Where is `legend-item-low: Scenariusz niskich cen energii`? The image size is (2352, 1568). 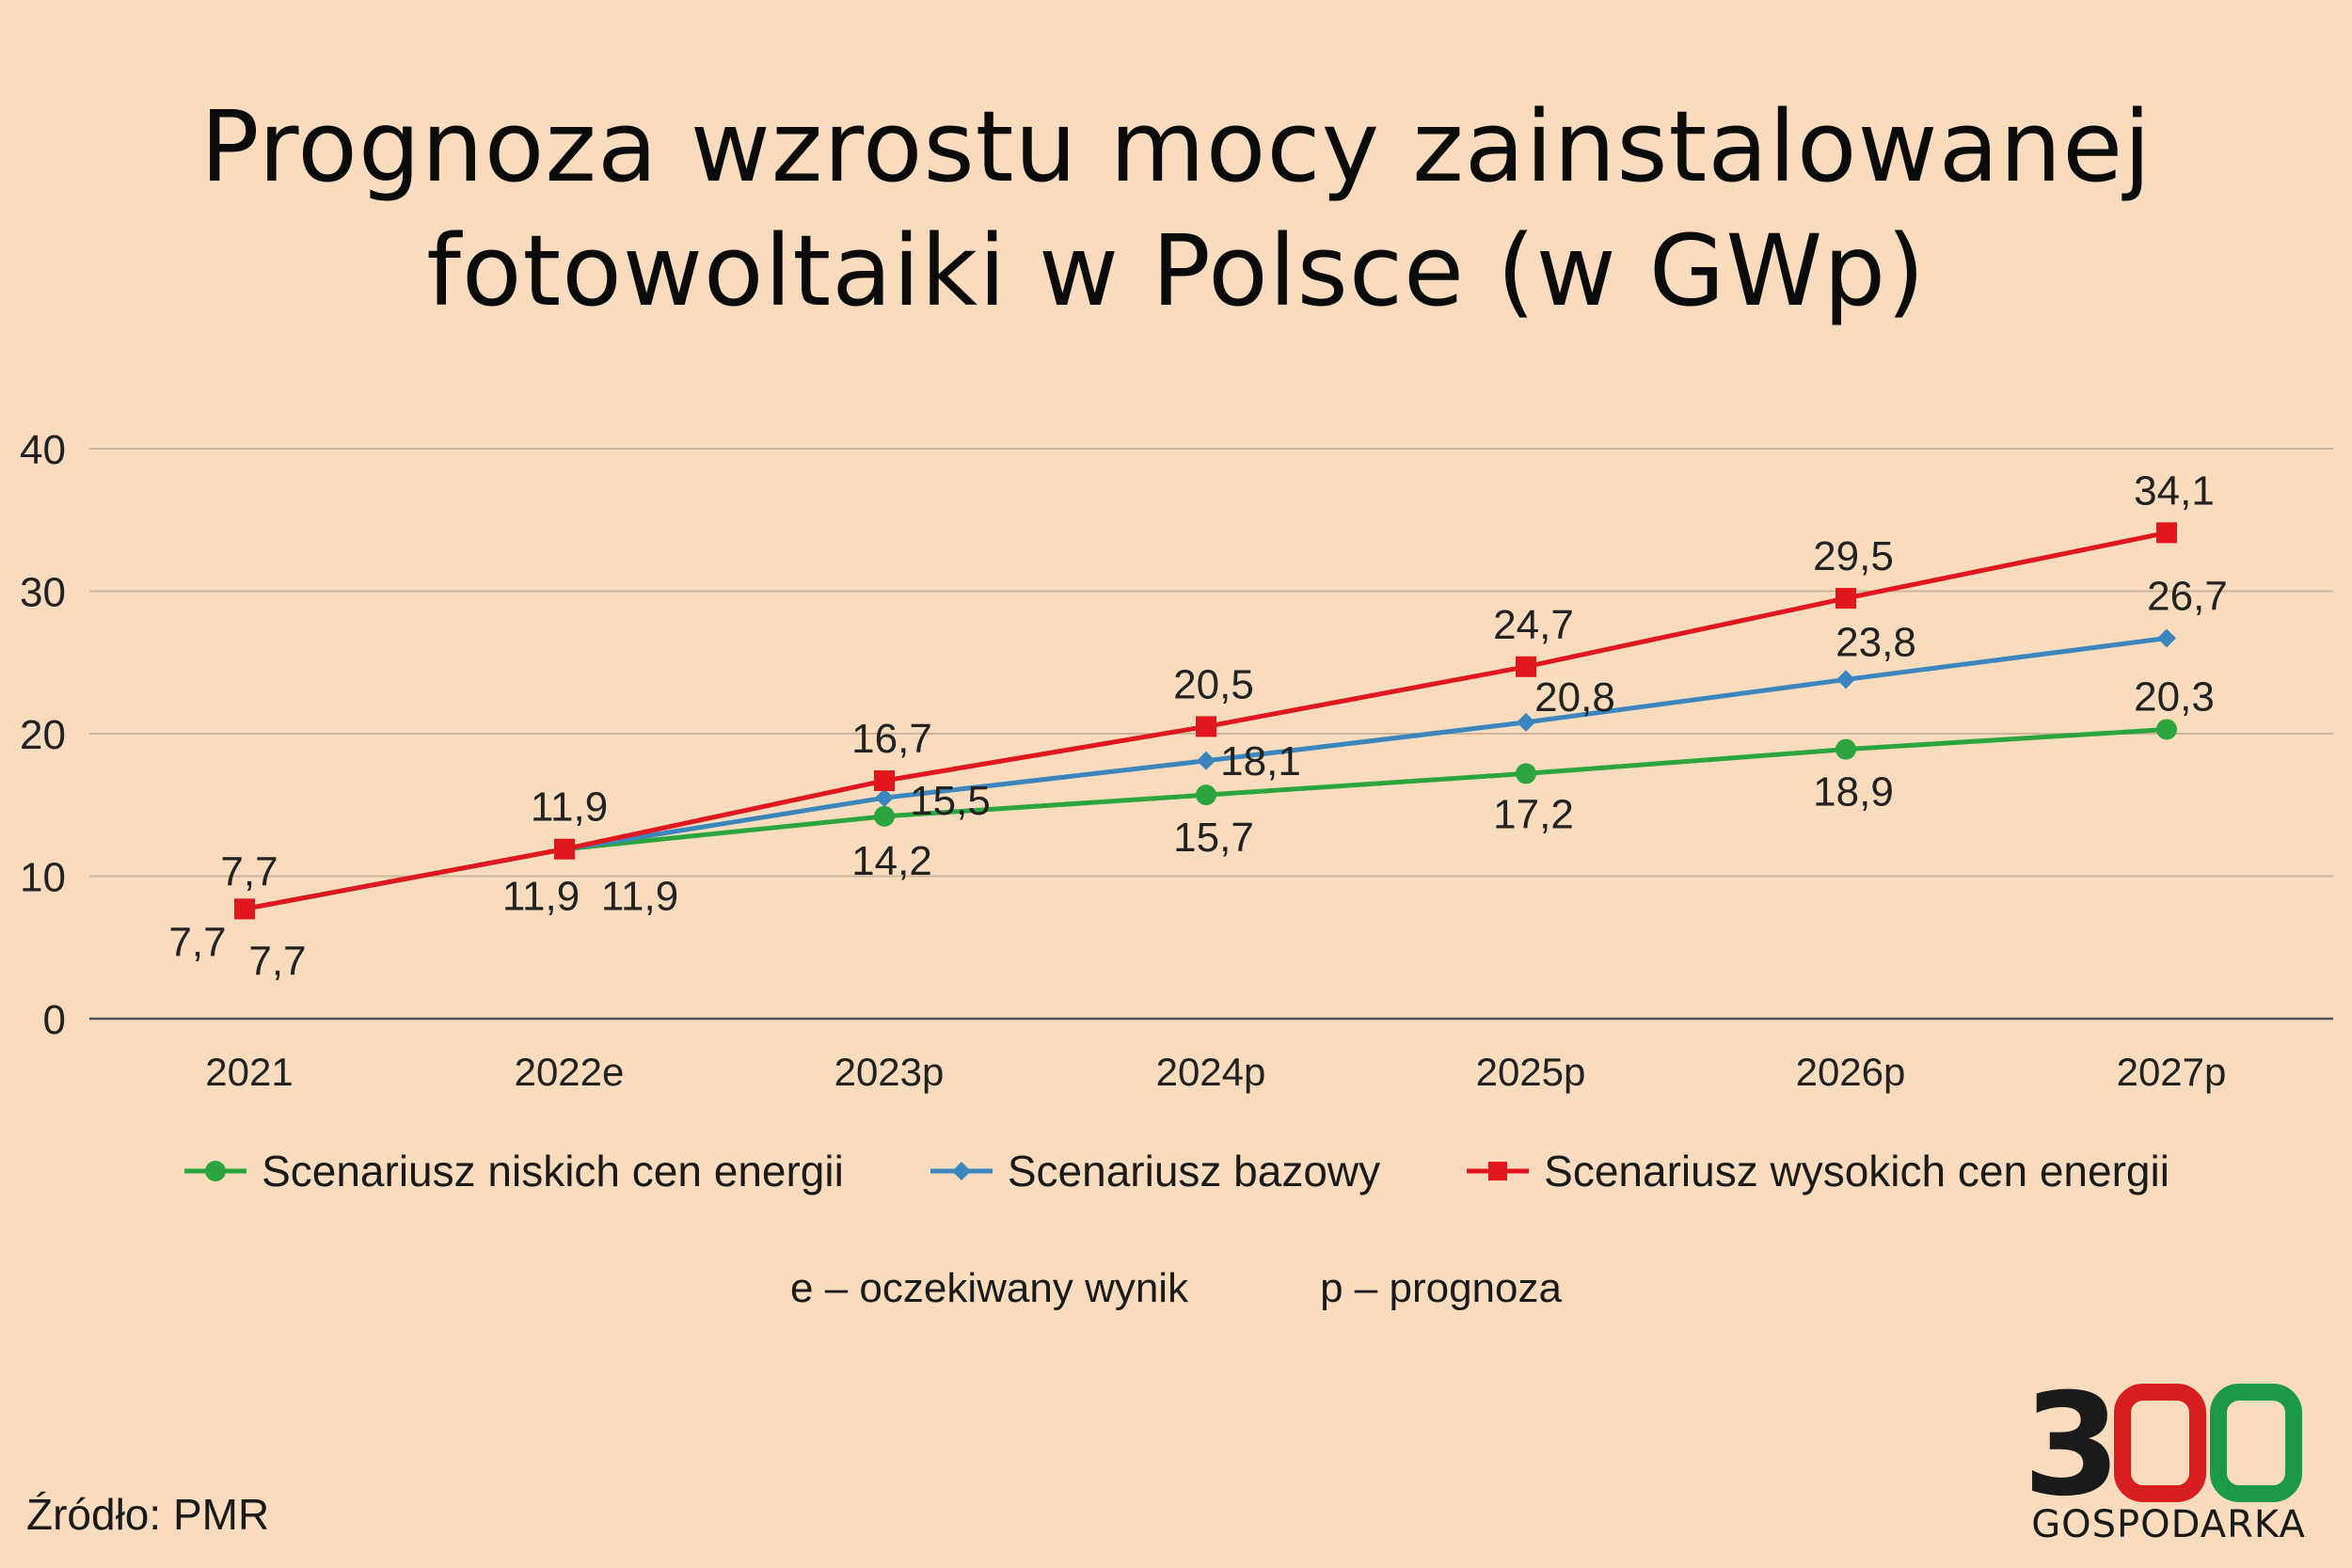
legend-item-low: Scenariusz niskich cen energii is located at coordinates (513, 1171).